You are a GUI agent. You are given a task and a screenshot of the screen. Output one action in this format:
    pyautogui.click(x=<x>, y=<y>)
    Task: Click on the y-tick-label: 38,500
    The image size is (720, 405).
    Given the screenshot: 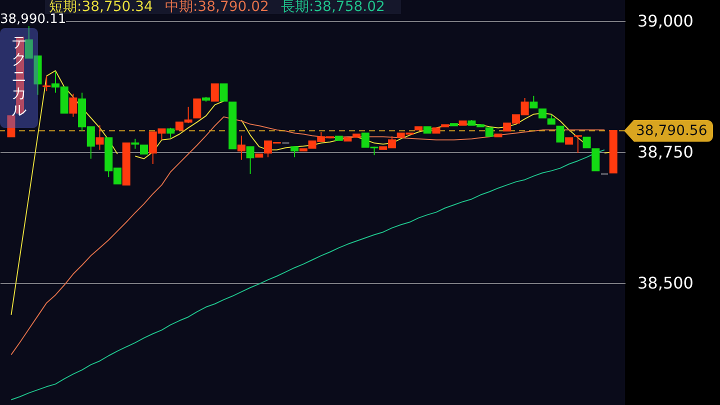 What is the action you would take?
    pyautogui.click(x=666, y=282)
    